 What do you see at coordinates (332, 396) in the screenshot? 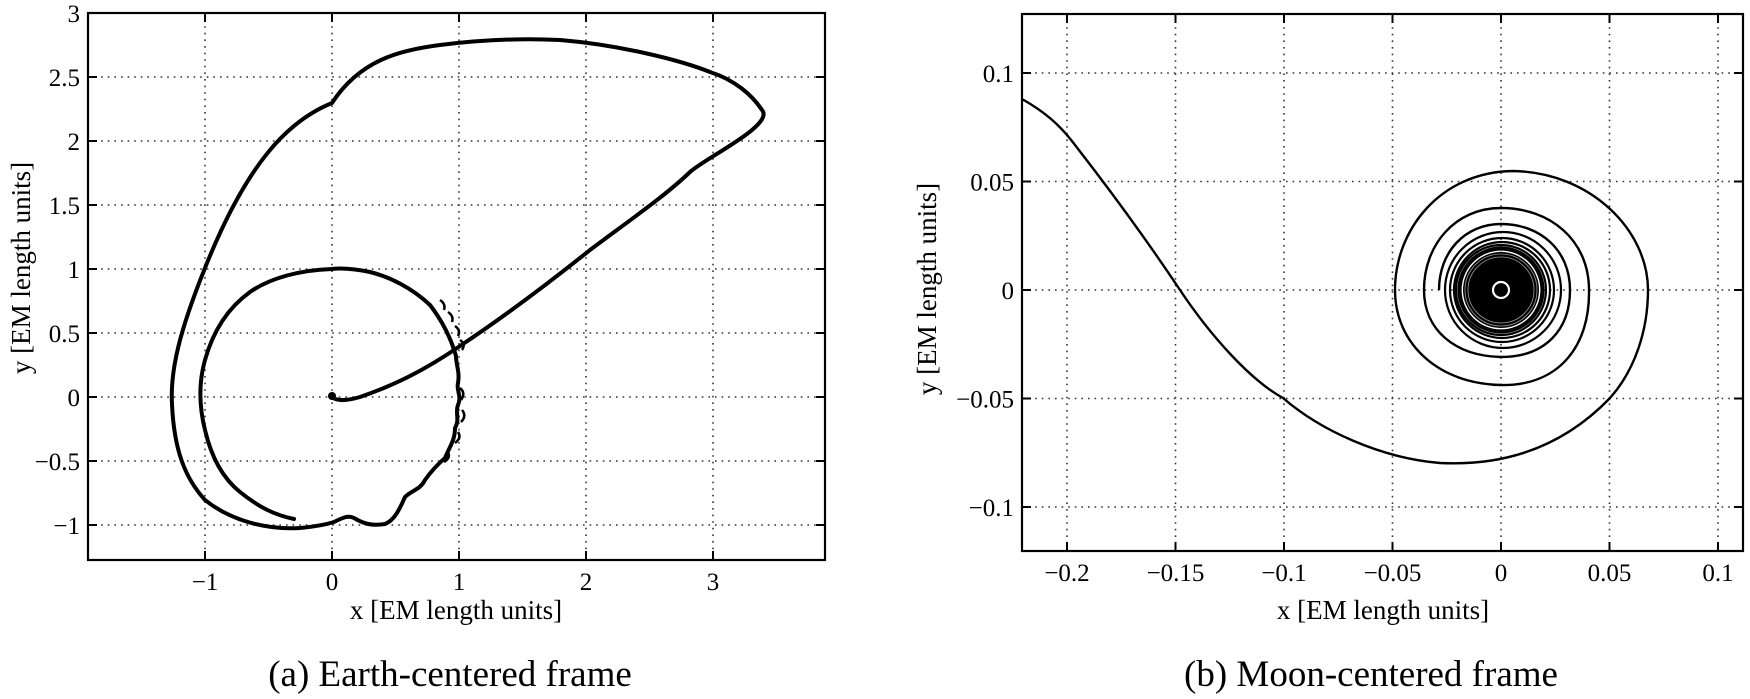
I see `panel-a-origin-marker` at bounding box center [332, 396].